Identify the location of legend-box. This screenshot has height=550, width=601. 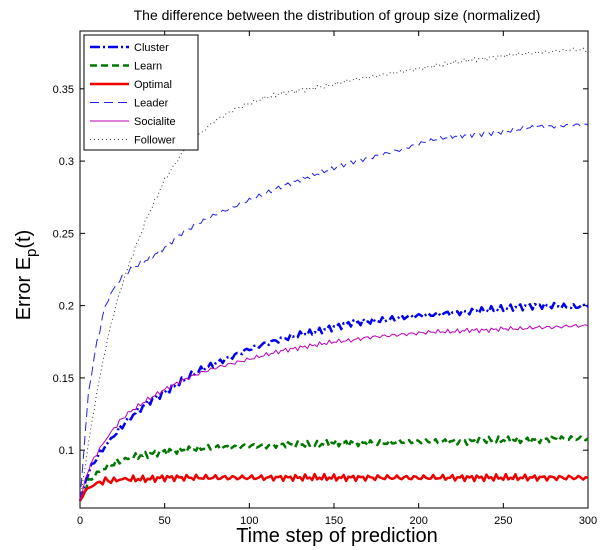
(141, 92).